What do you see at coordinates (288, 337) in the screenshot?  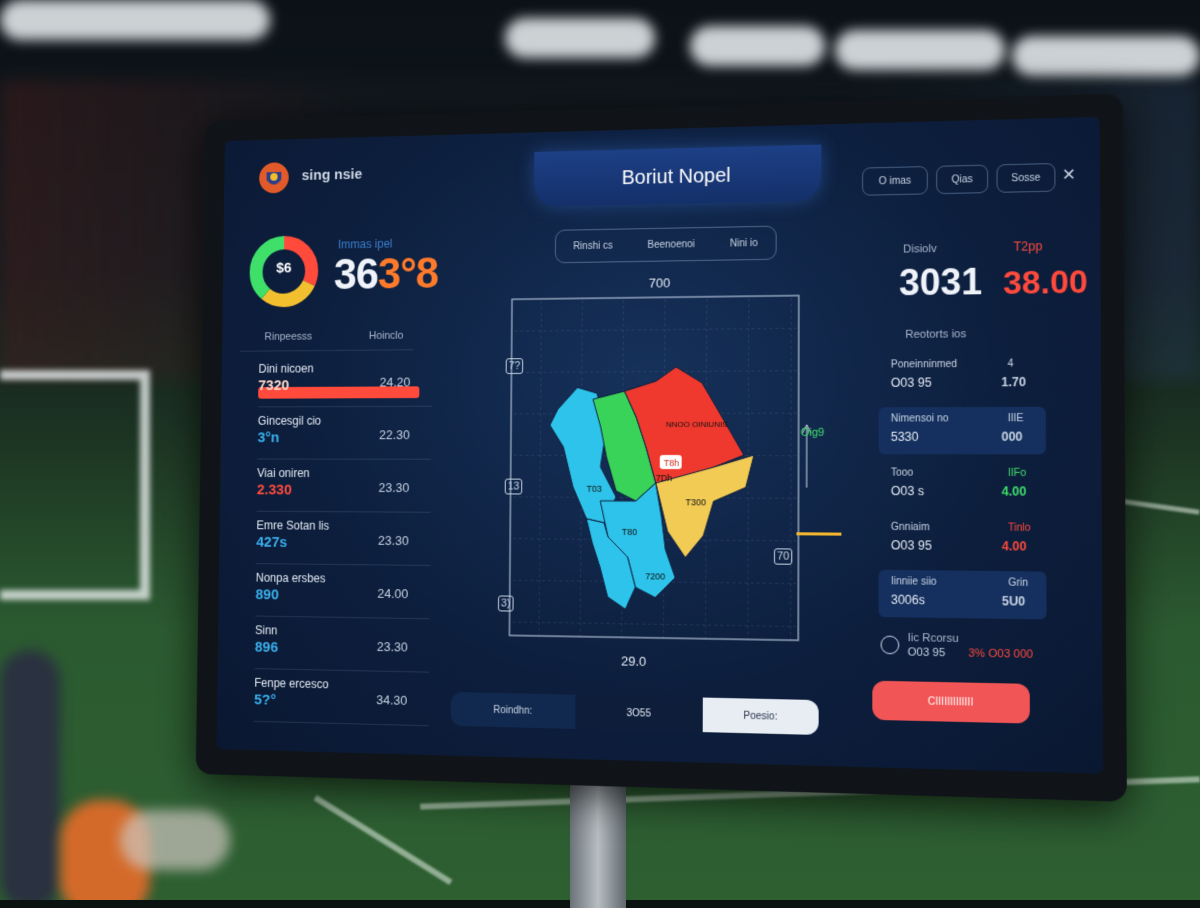 I see `tab-a: Rinpeesss` at bounding box center [288, 337].